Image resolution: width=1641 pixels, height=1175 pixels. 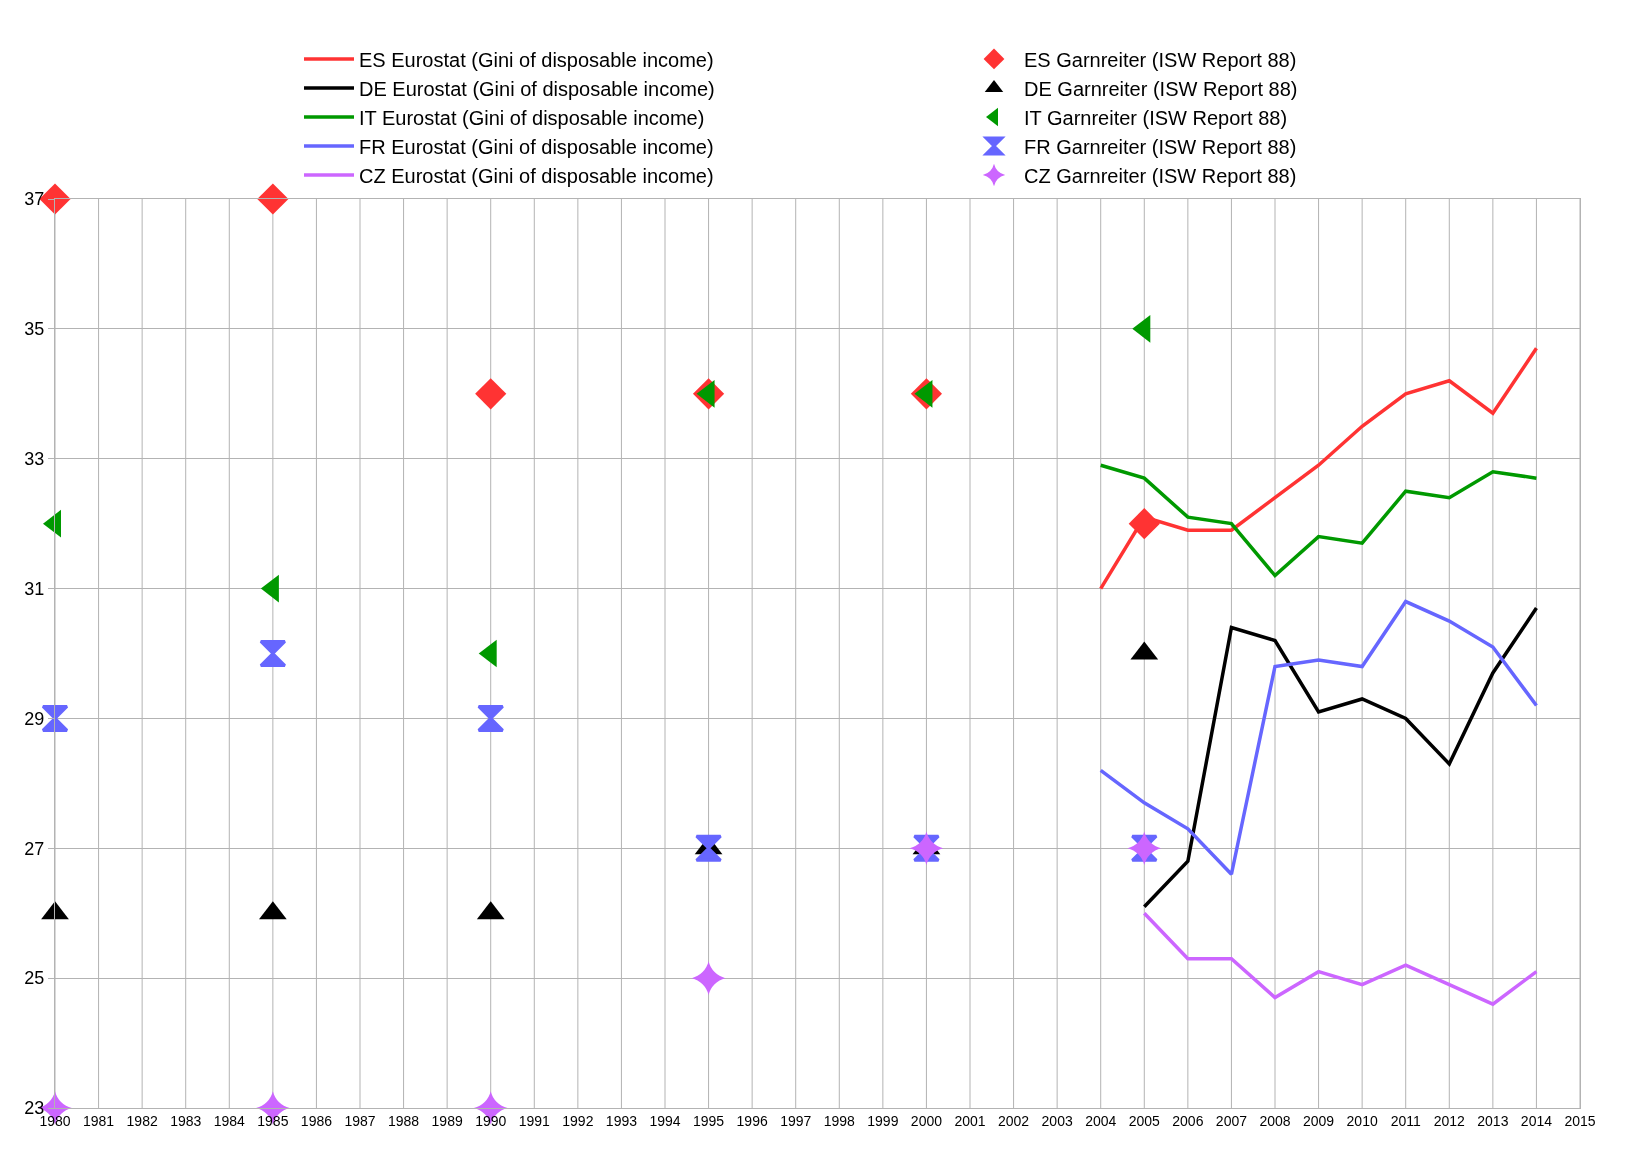 I want to click on x-tick-label: 1981, so click(x=98, y=1120).